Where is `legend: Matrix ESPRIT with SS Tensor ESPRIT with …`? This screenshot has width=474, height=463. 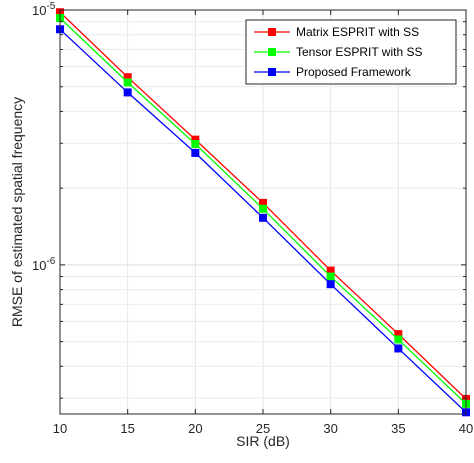
legend: Matrix ESPRIT with SS Tensor ESPRIT with … is located at coordinates (351, 52).